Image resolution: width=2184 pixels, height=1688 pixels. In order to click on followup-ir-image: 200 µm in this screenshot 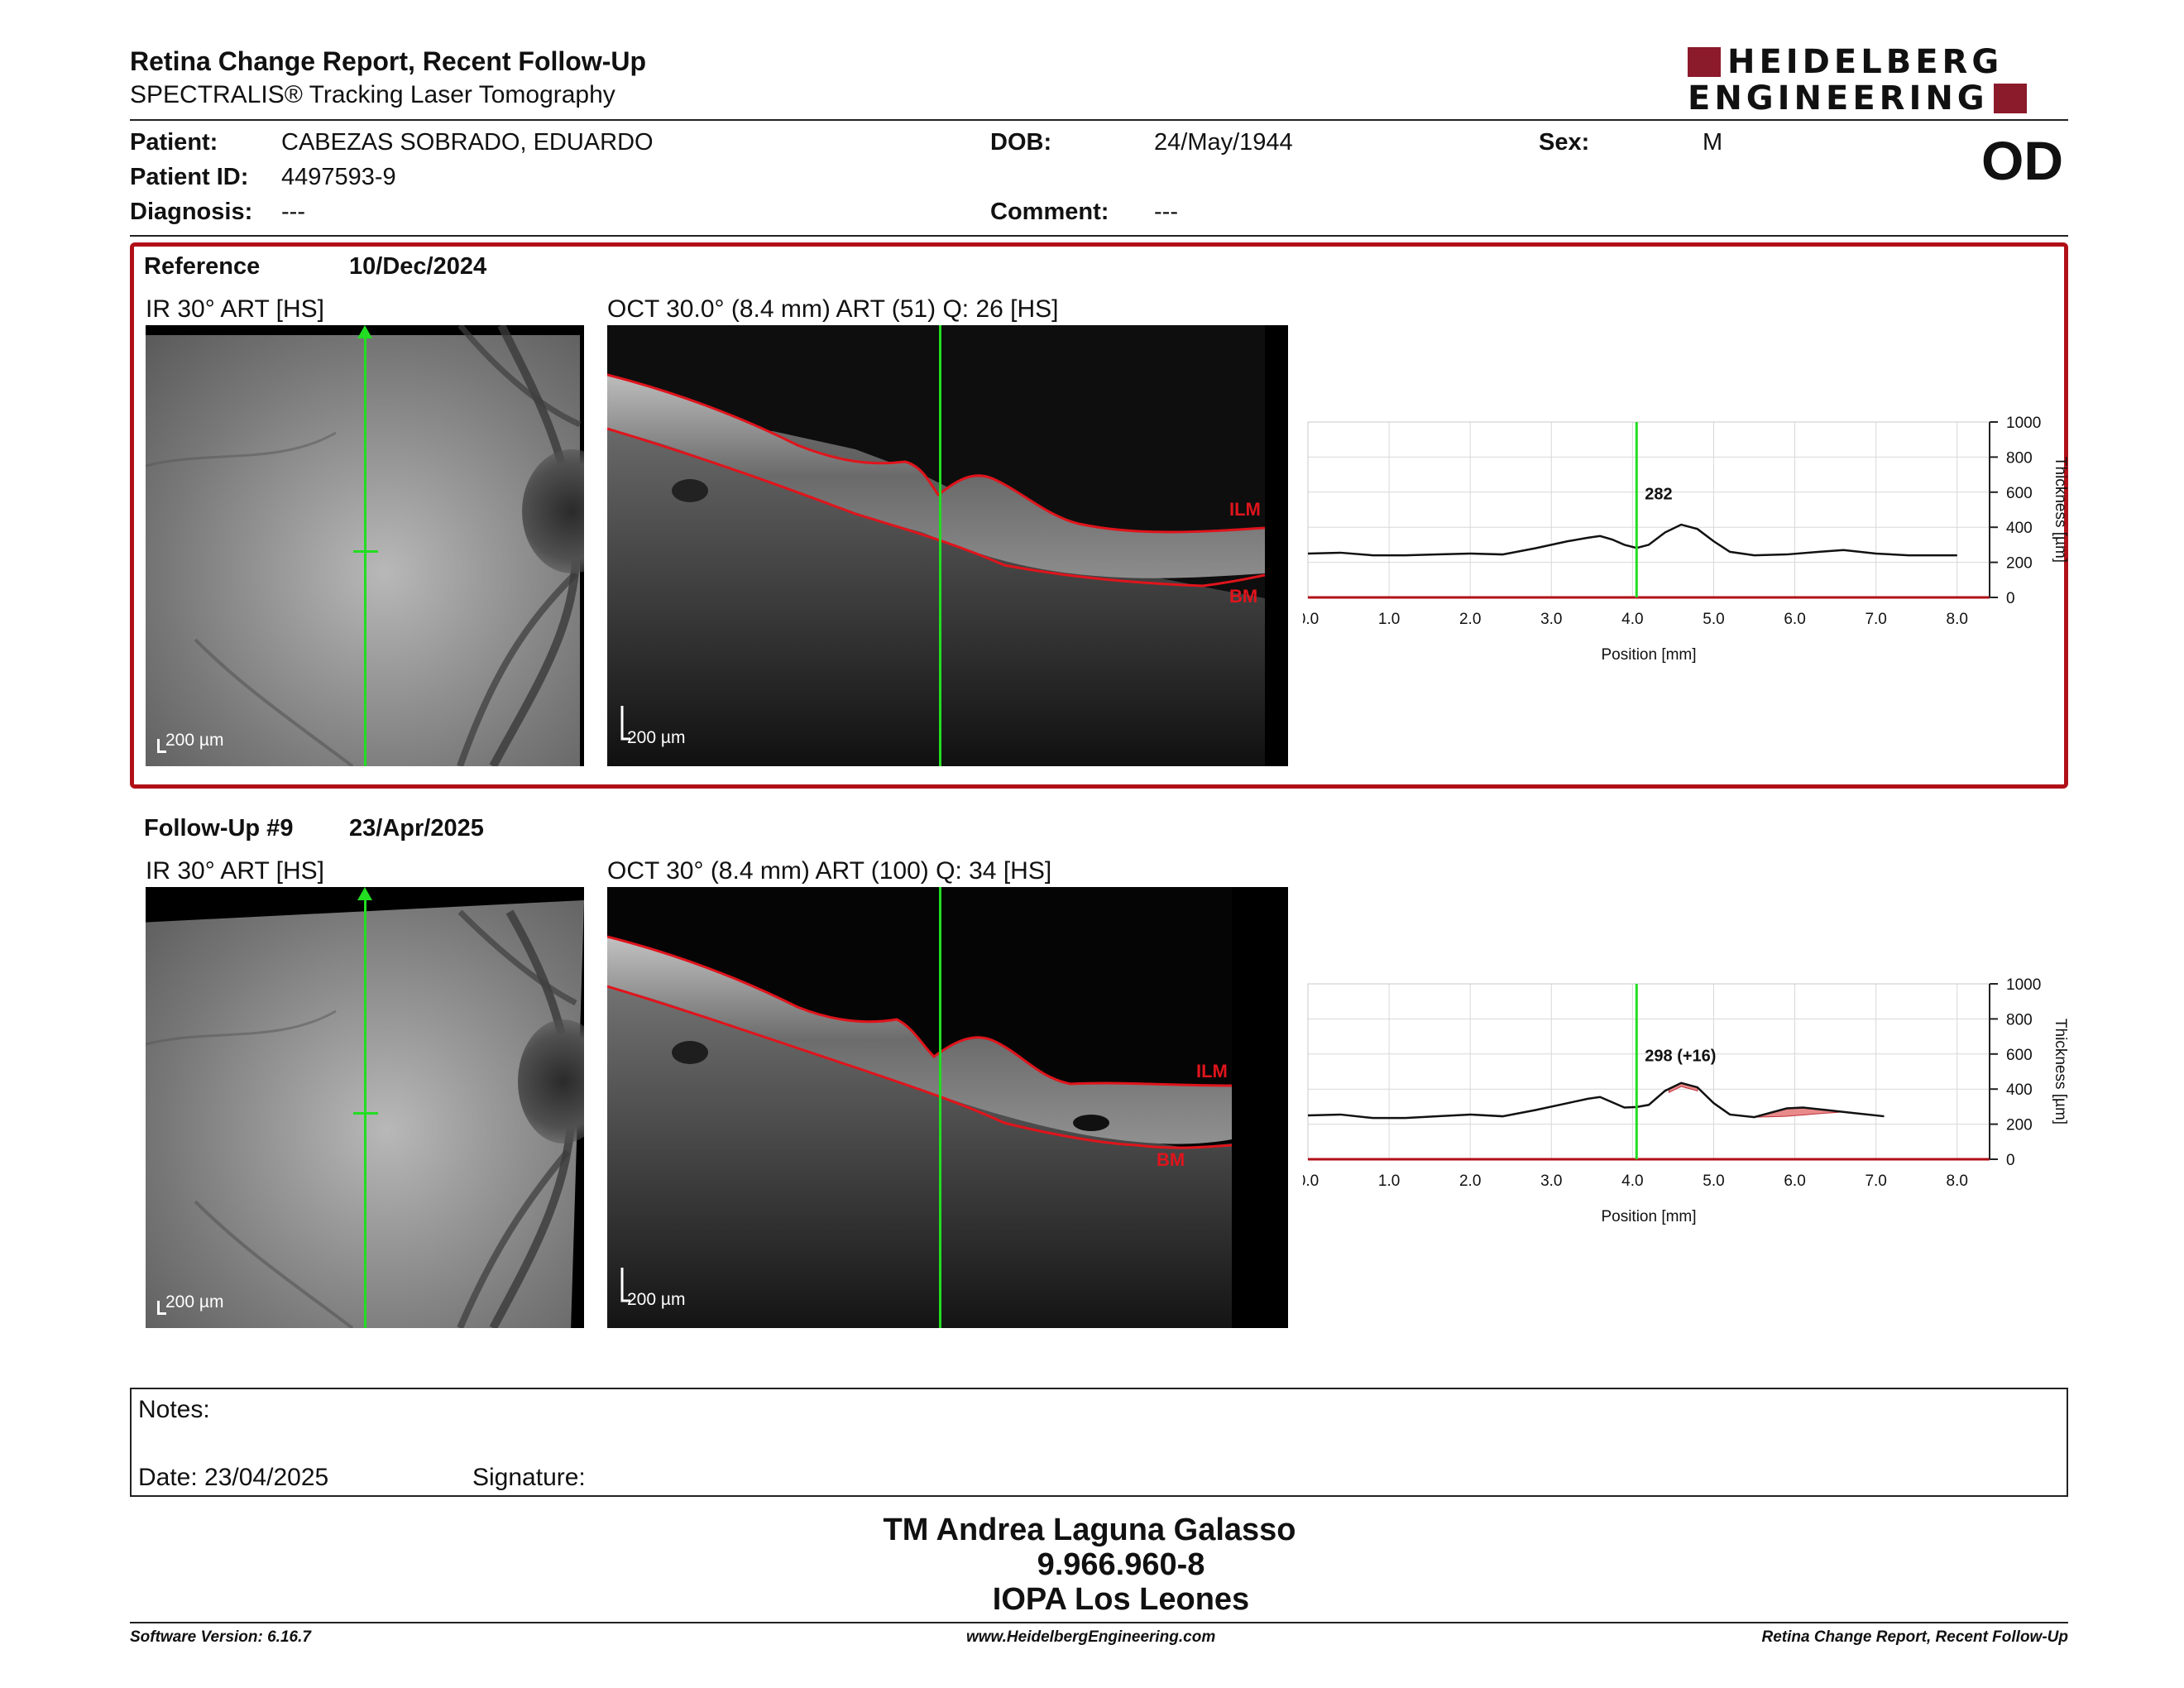, I will do `click(365, 1107)`.